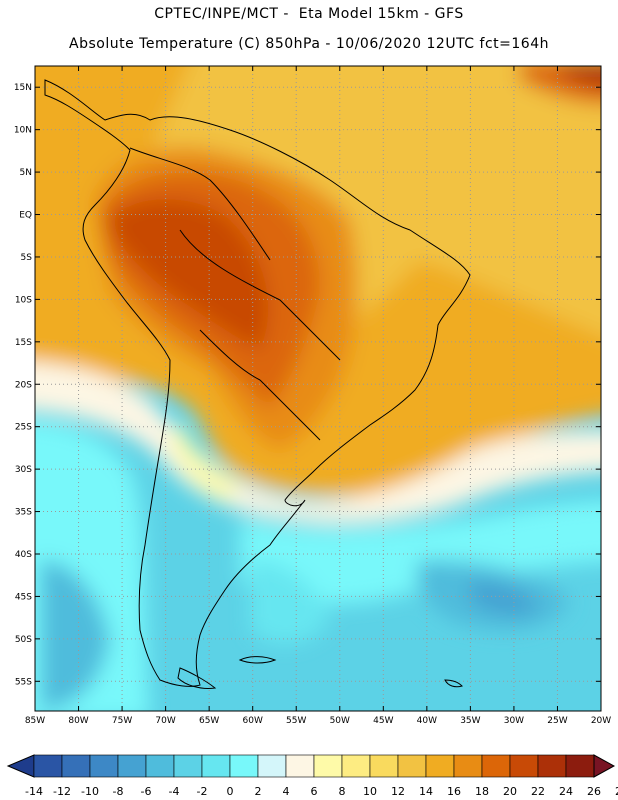 Image resolution: width=618 pixels, height=800 pixels. Describe the element at coordinates (286, 791) in the screenshot. I see `colorbar-label: 4` at that location.